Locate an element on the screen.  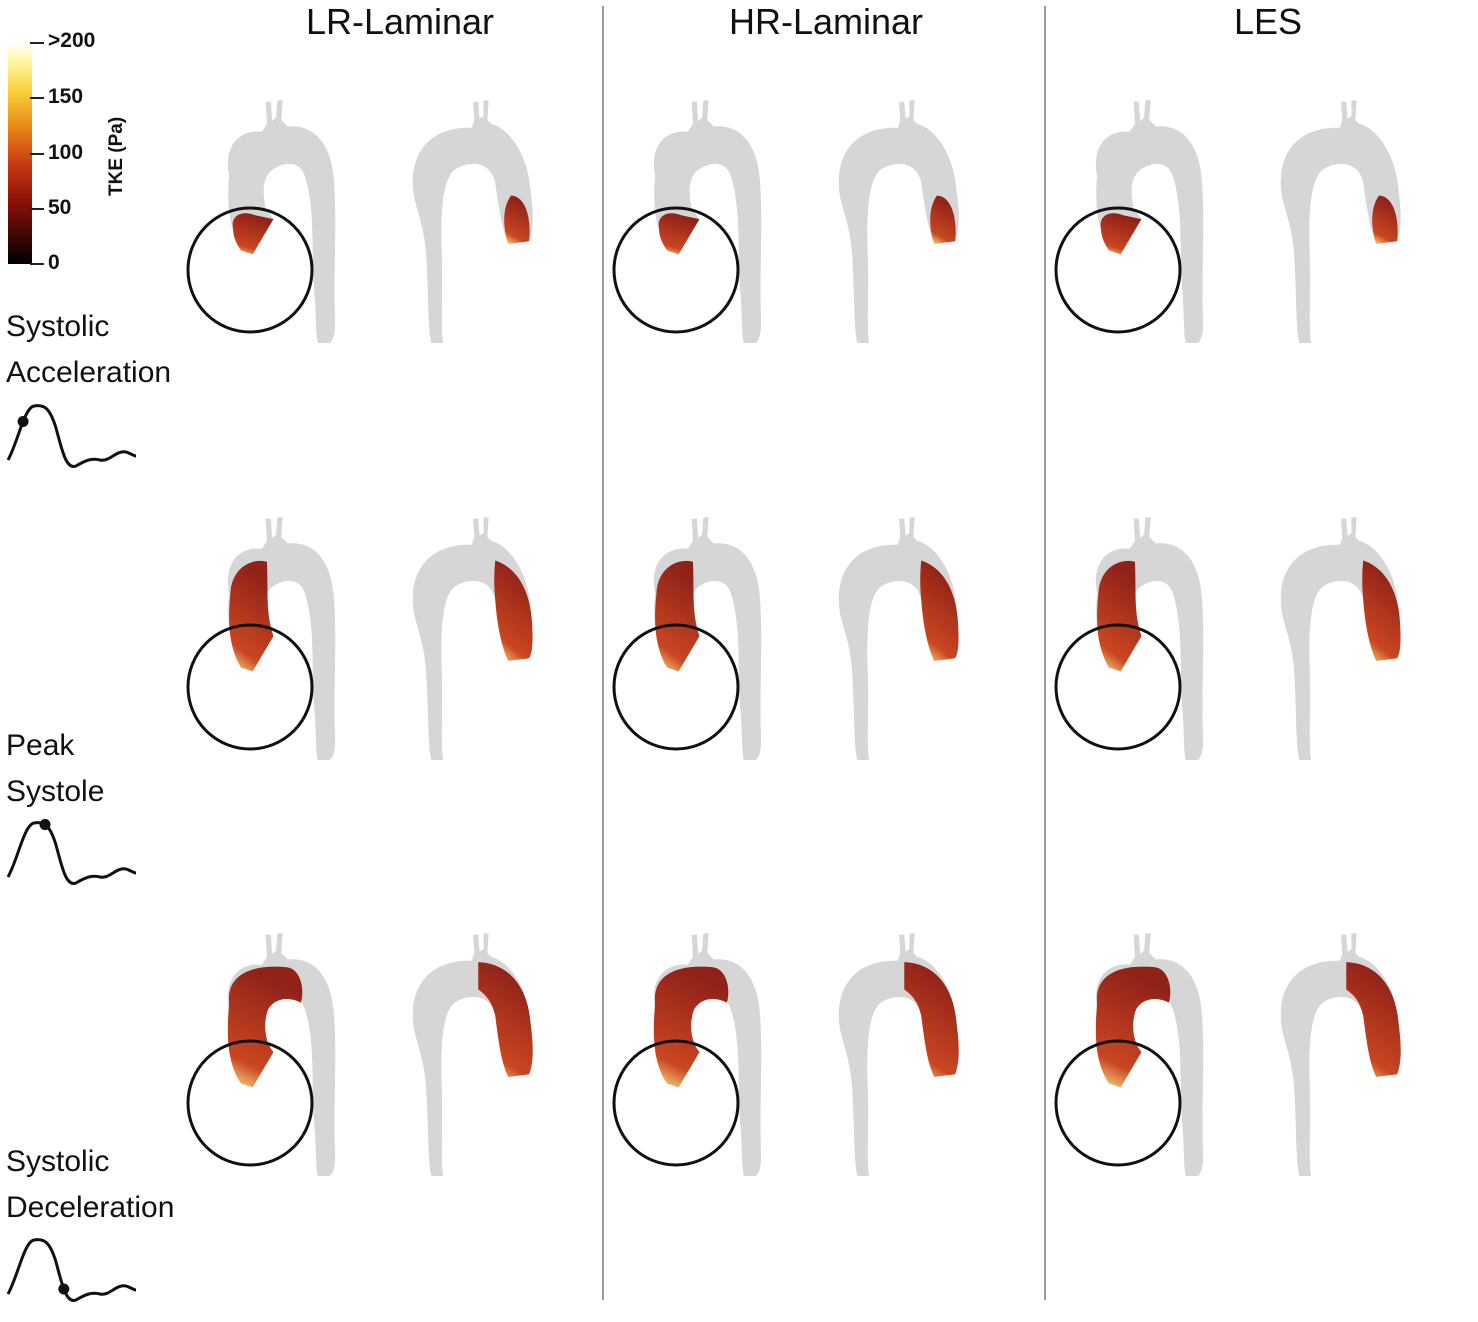
row-label-line2: Acceleration is located at coordinates (89, 372).